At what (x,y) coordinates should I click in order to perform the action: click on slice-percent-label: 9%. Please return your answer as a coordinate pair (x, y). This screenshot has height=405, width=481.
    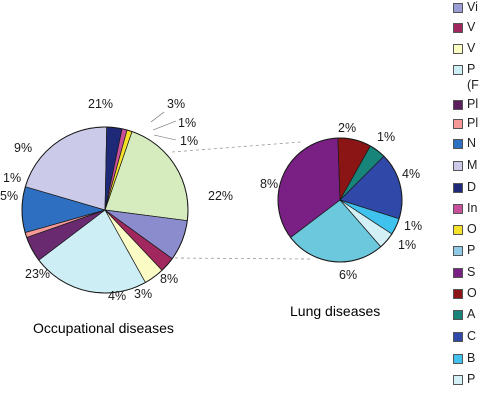
    Looking at the image, I should click on (23, 148).